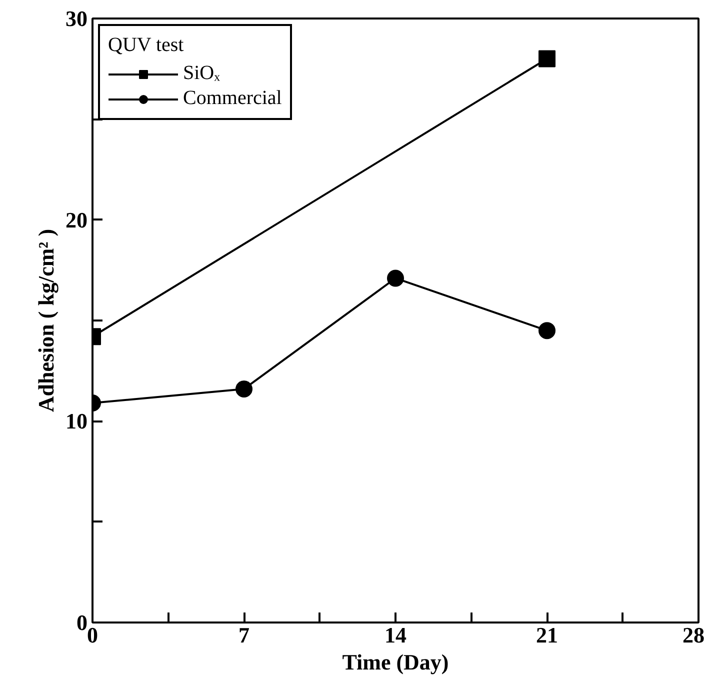  I want to click on x-tick-label: 21, so click(547, 635).